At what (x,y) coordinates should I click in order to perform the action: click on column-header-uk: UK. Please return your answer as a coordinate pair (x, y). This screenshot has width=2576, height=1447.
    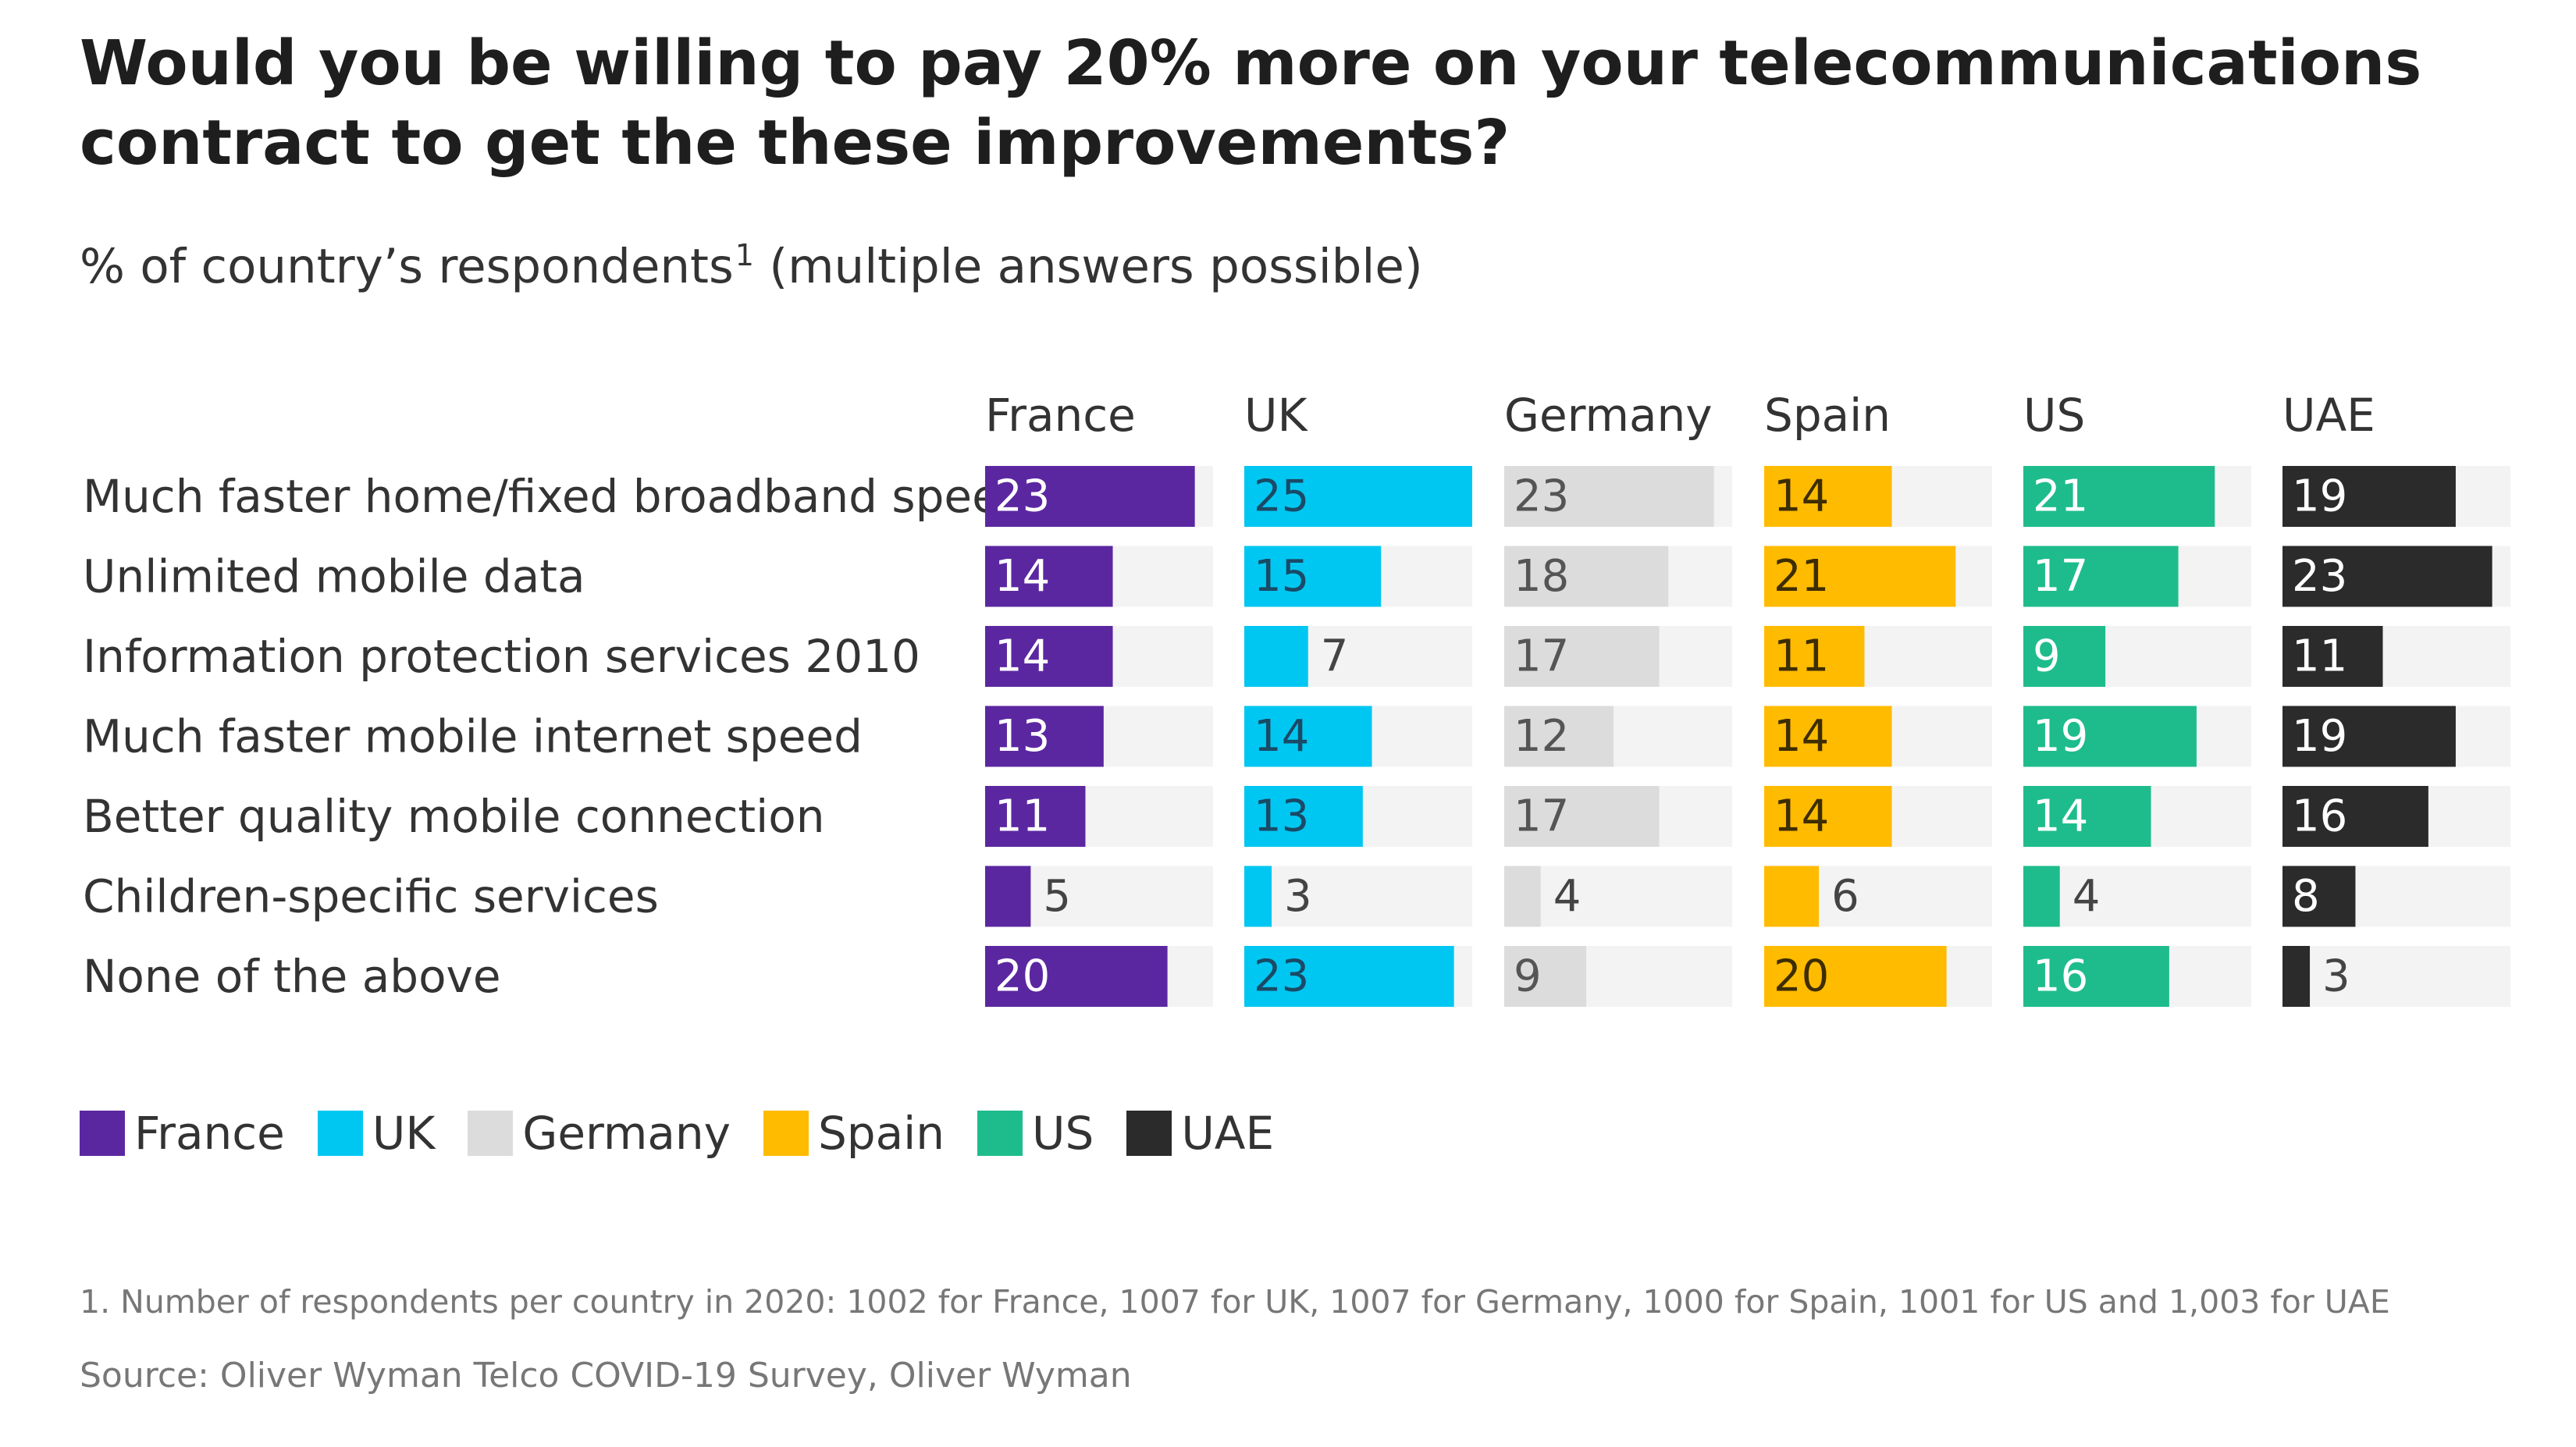
    Looking at the image, I should click on (1276, 415).